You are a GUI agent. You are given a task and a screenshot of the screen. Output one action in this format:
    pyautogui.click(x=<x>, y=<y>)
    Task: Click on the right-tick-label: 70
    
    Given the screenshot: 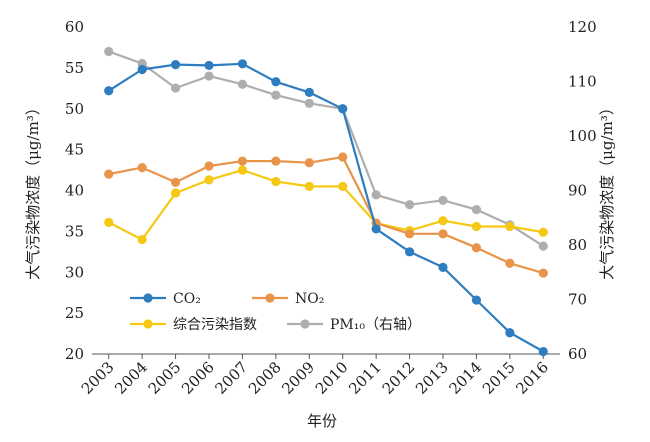 What is the action you would take?
    pyautogui.click(x=577, y=300)
    